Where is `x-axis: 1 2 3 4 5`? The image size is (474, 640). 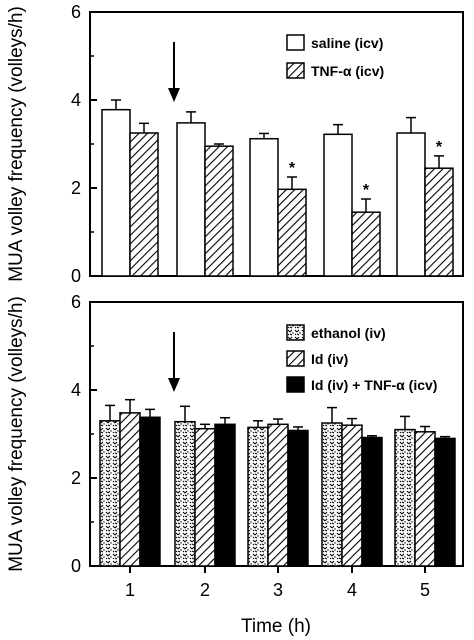
x-axis: 1 2 3 4 5 is located at coordinates (277, 583).